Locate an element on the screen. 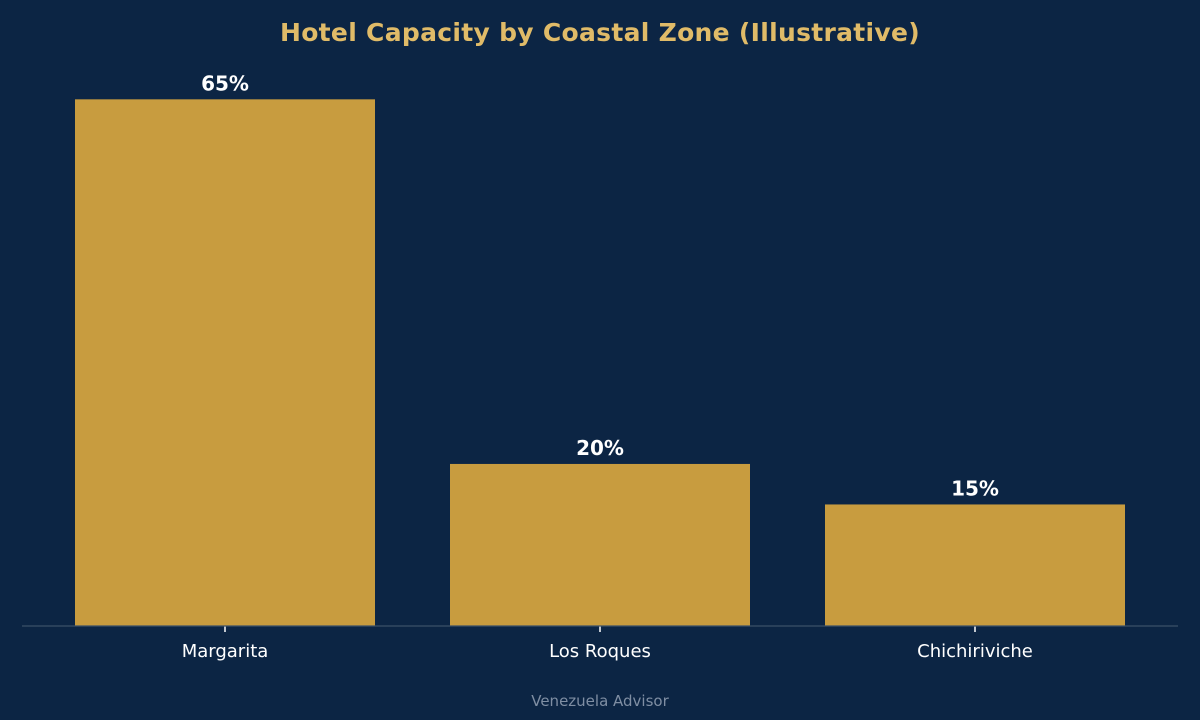 The height and width of the screenshot is (720, 1200). x-tick-label: Los Roques is located at coordinates (600, 651).